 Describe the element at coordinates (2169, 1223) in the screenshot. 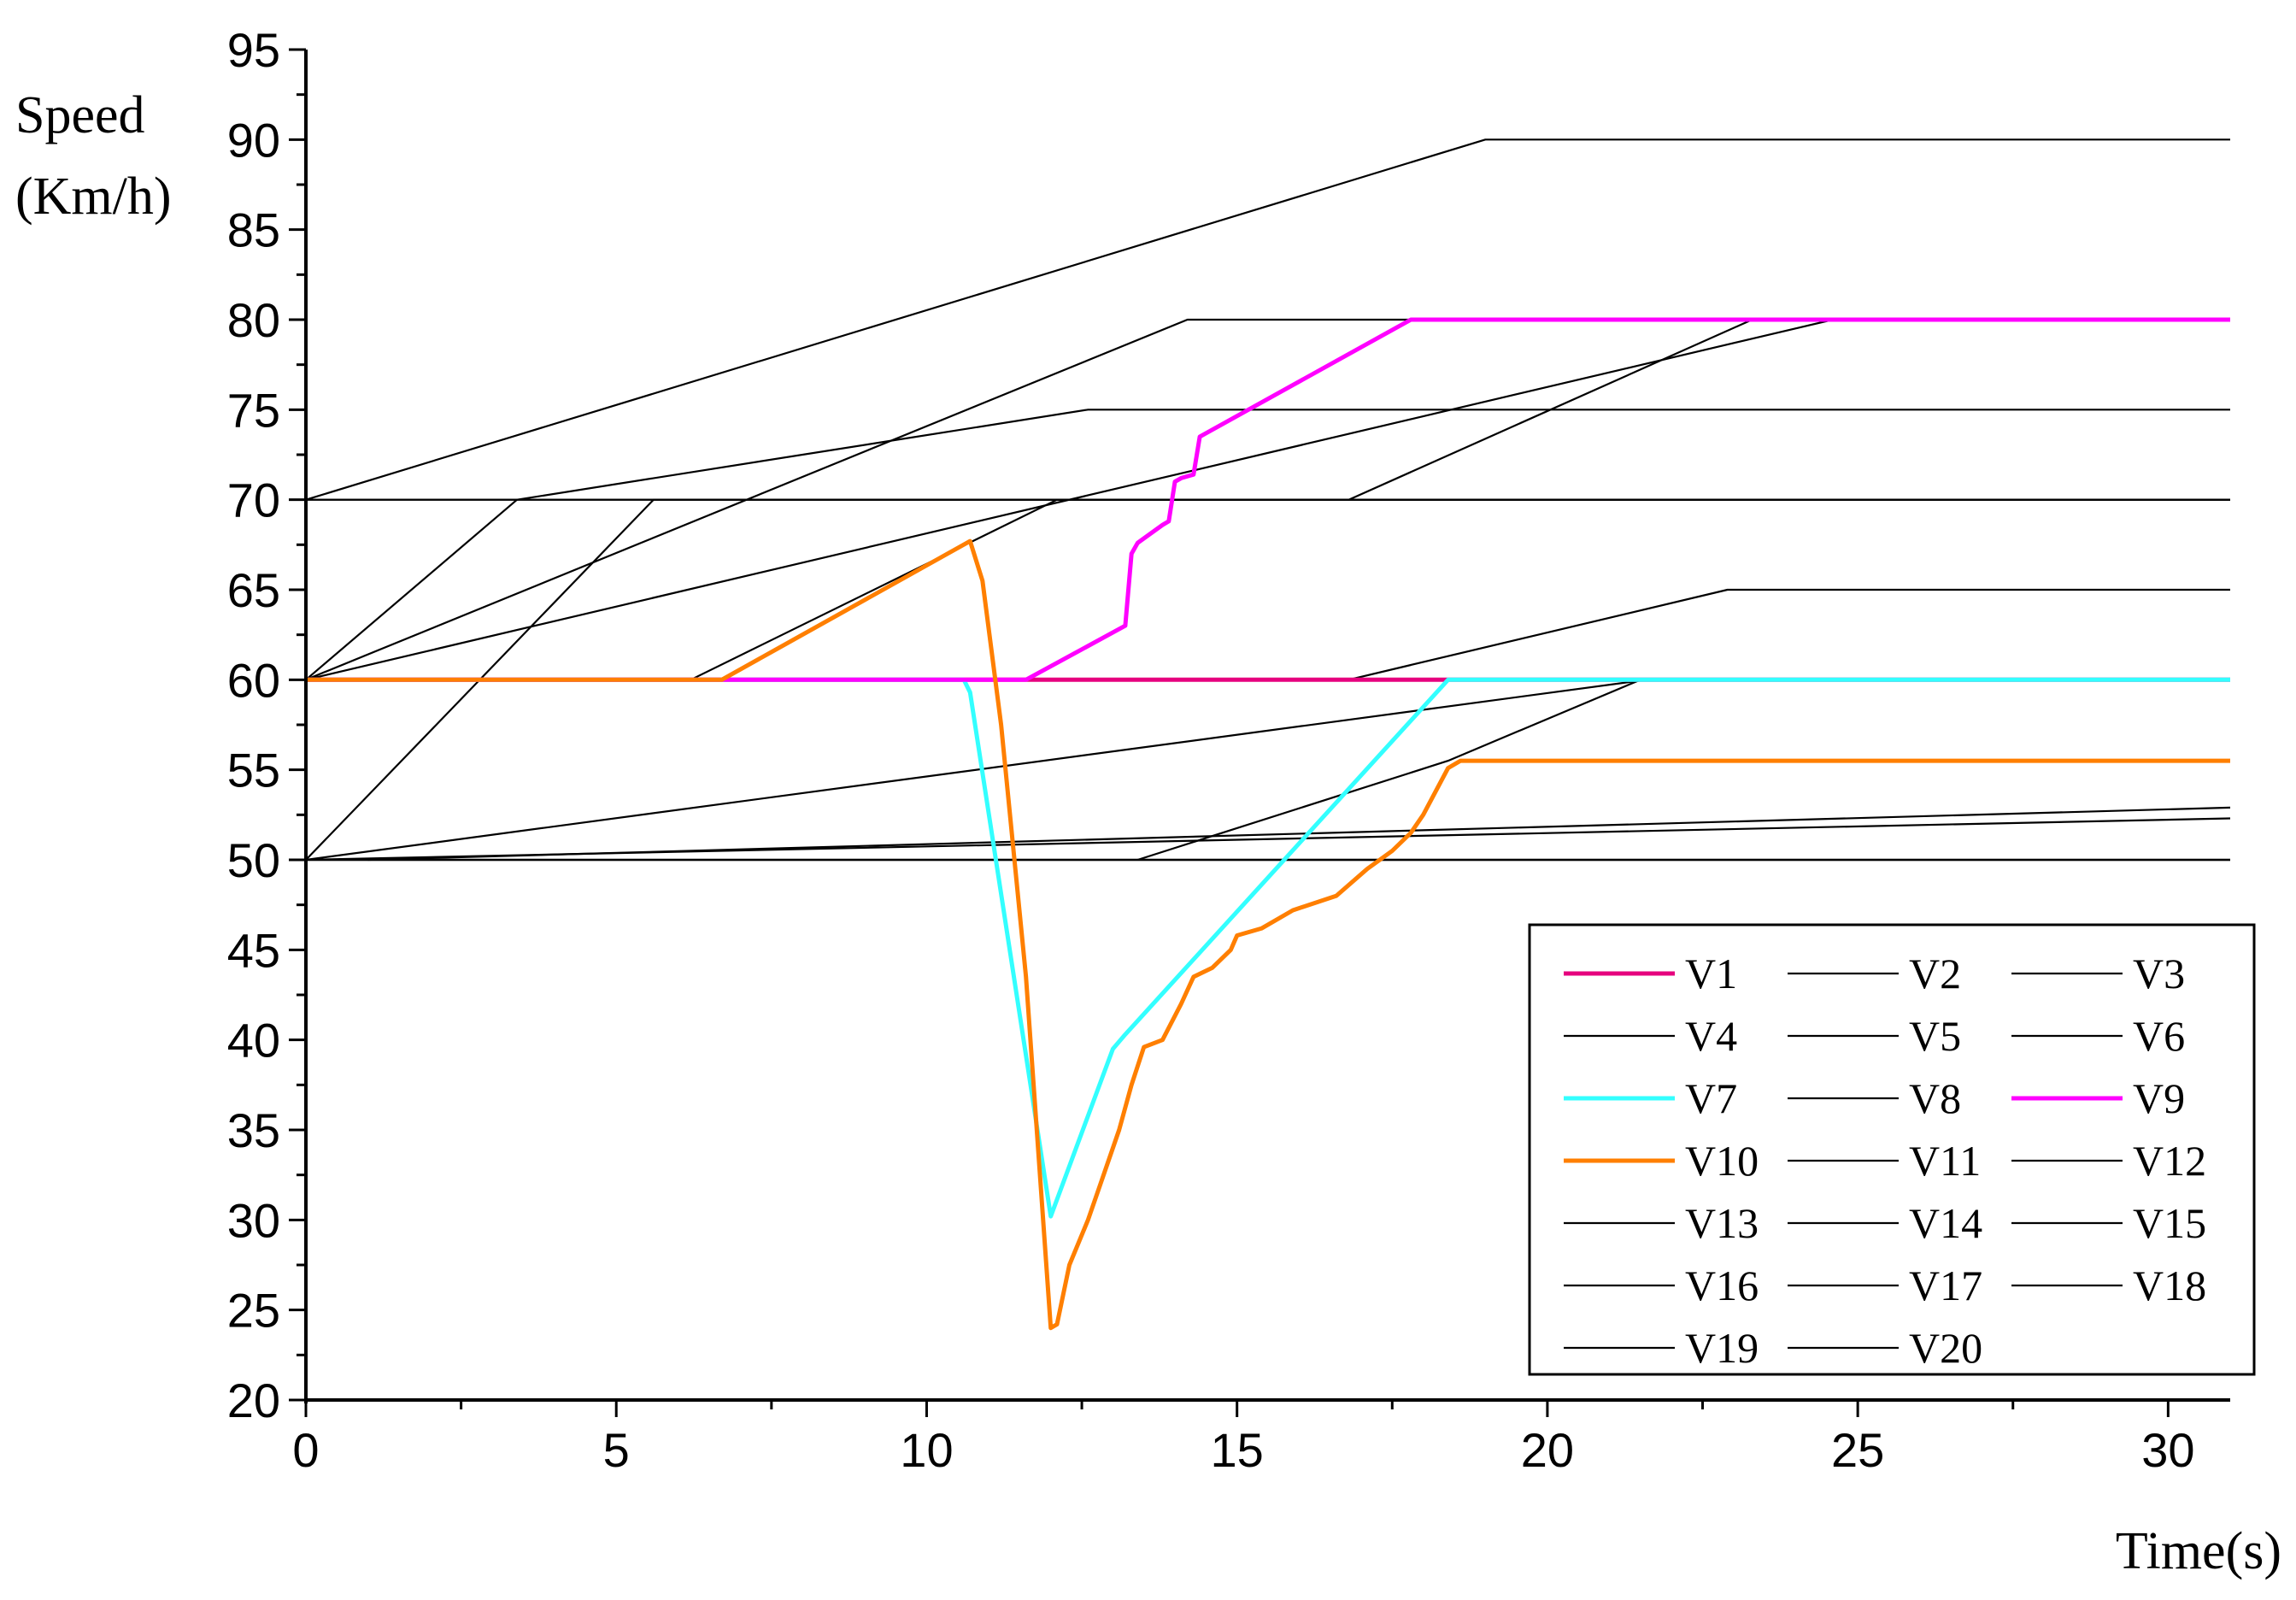

I see `legend-label-v15: V15` at that location.